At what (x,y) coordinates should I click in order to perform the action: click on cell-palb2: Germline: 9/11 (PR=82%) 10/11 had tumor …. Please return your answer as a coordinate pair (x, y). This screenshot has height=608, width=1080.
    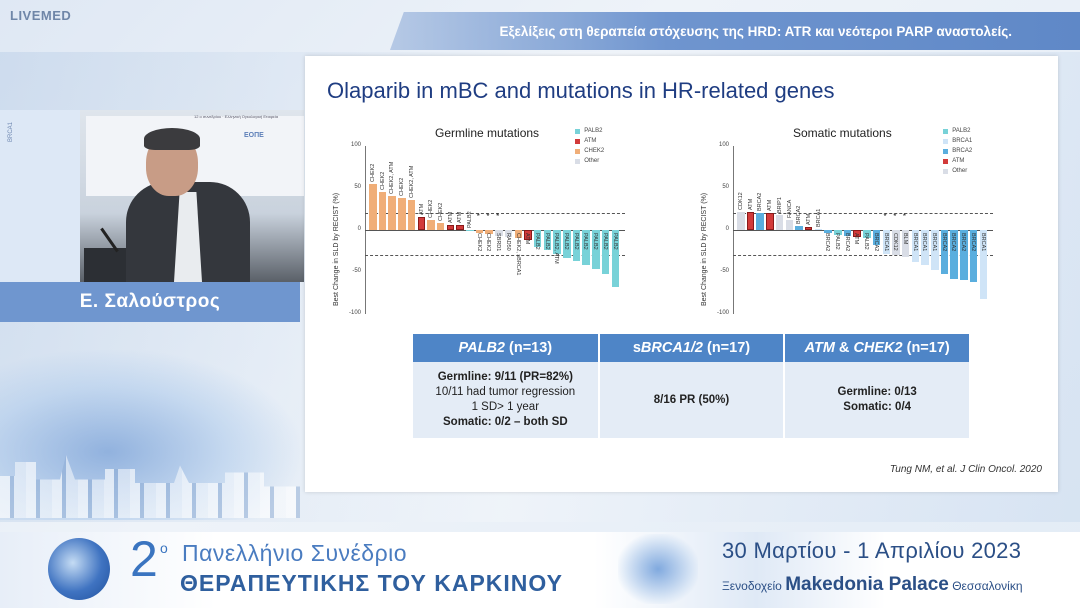
    Looking at the image, I should click on (506, 400).